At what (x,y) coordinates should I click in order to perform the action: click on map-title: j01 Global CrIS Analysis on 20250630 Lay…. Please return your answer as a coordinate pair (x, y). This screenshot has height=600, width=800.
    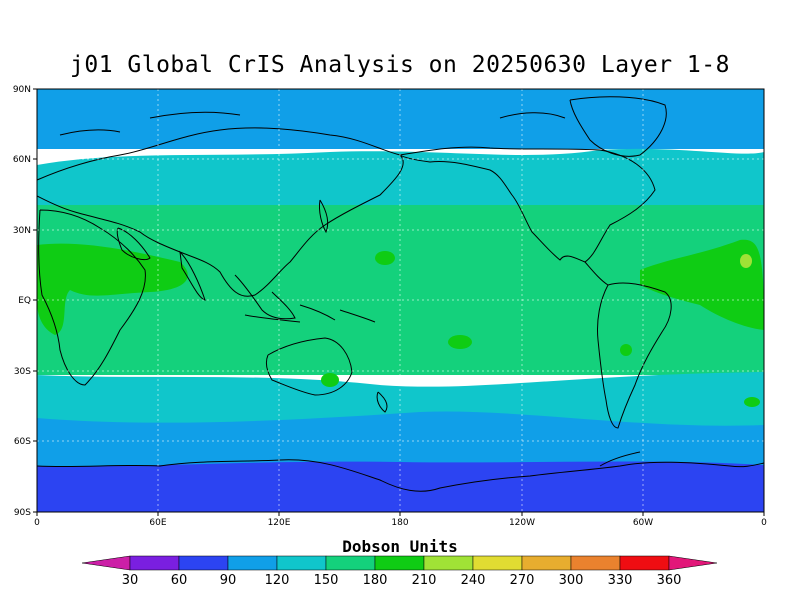
    Looking at the image, I should click on (400, 65).